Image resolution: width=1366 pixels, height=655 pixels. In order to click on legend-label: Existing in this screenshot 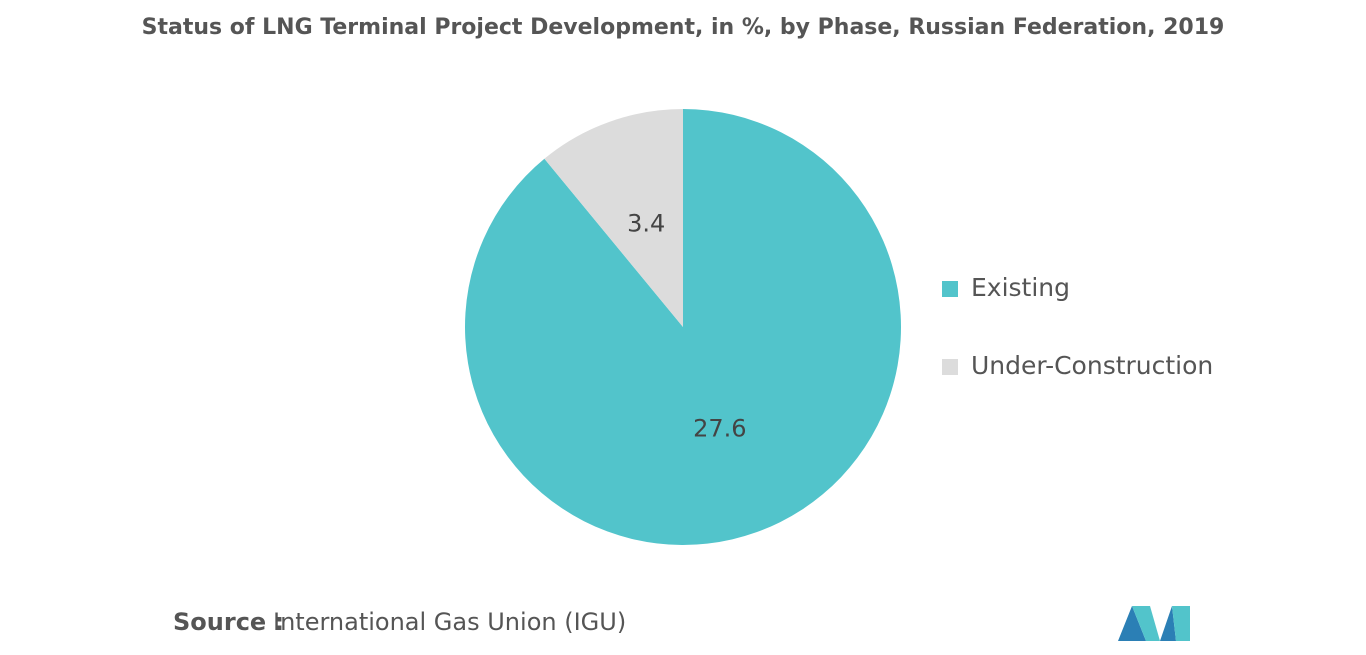, I will do `click(1020, 287)`.